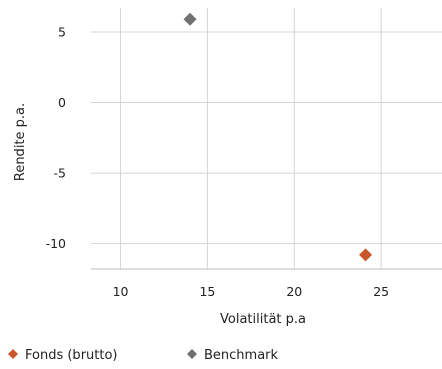  I want to click on y-tick-label: -5, so click(60, 173).